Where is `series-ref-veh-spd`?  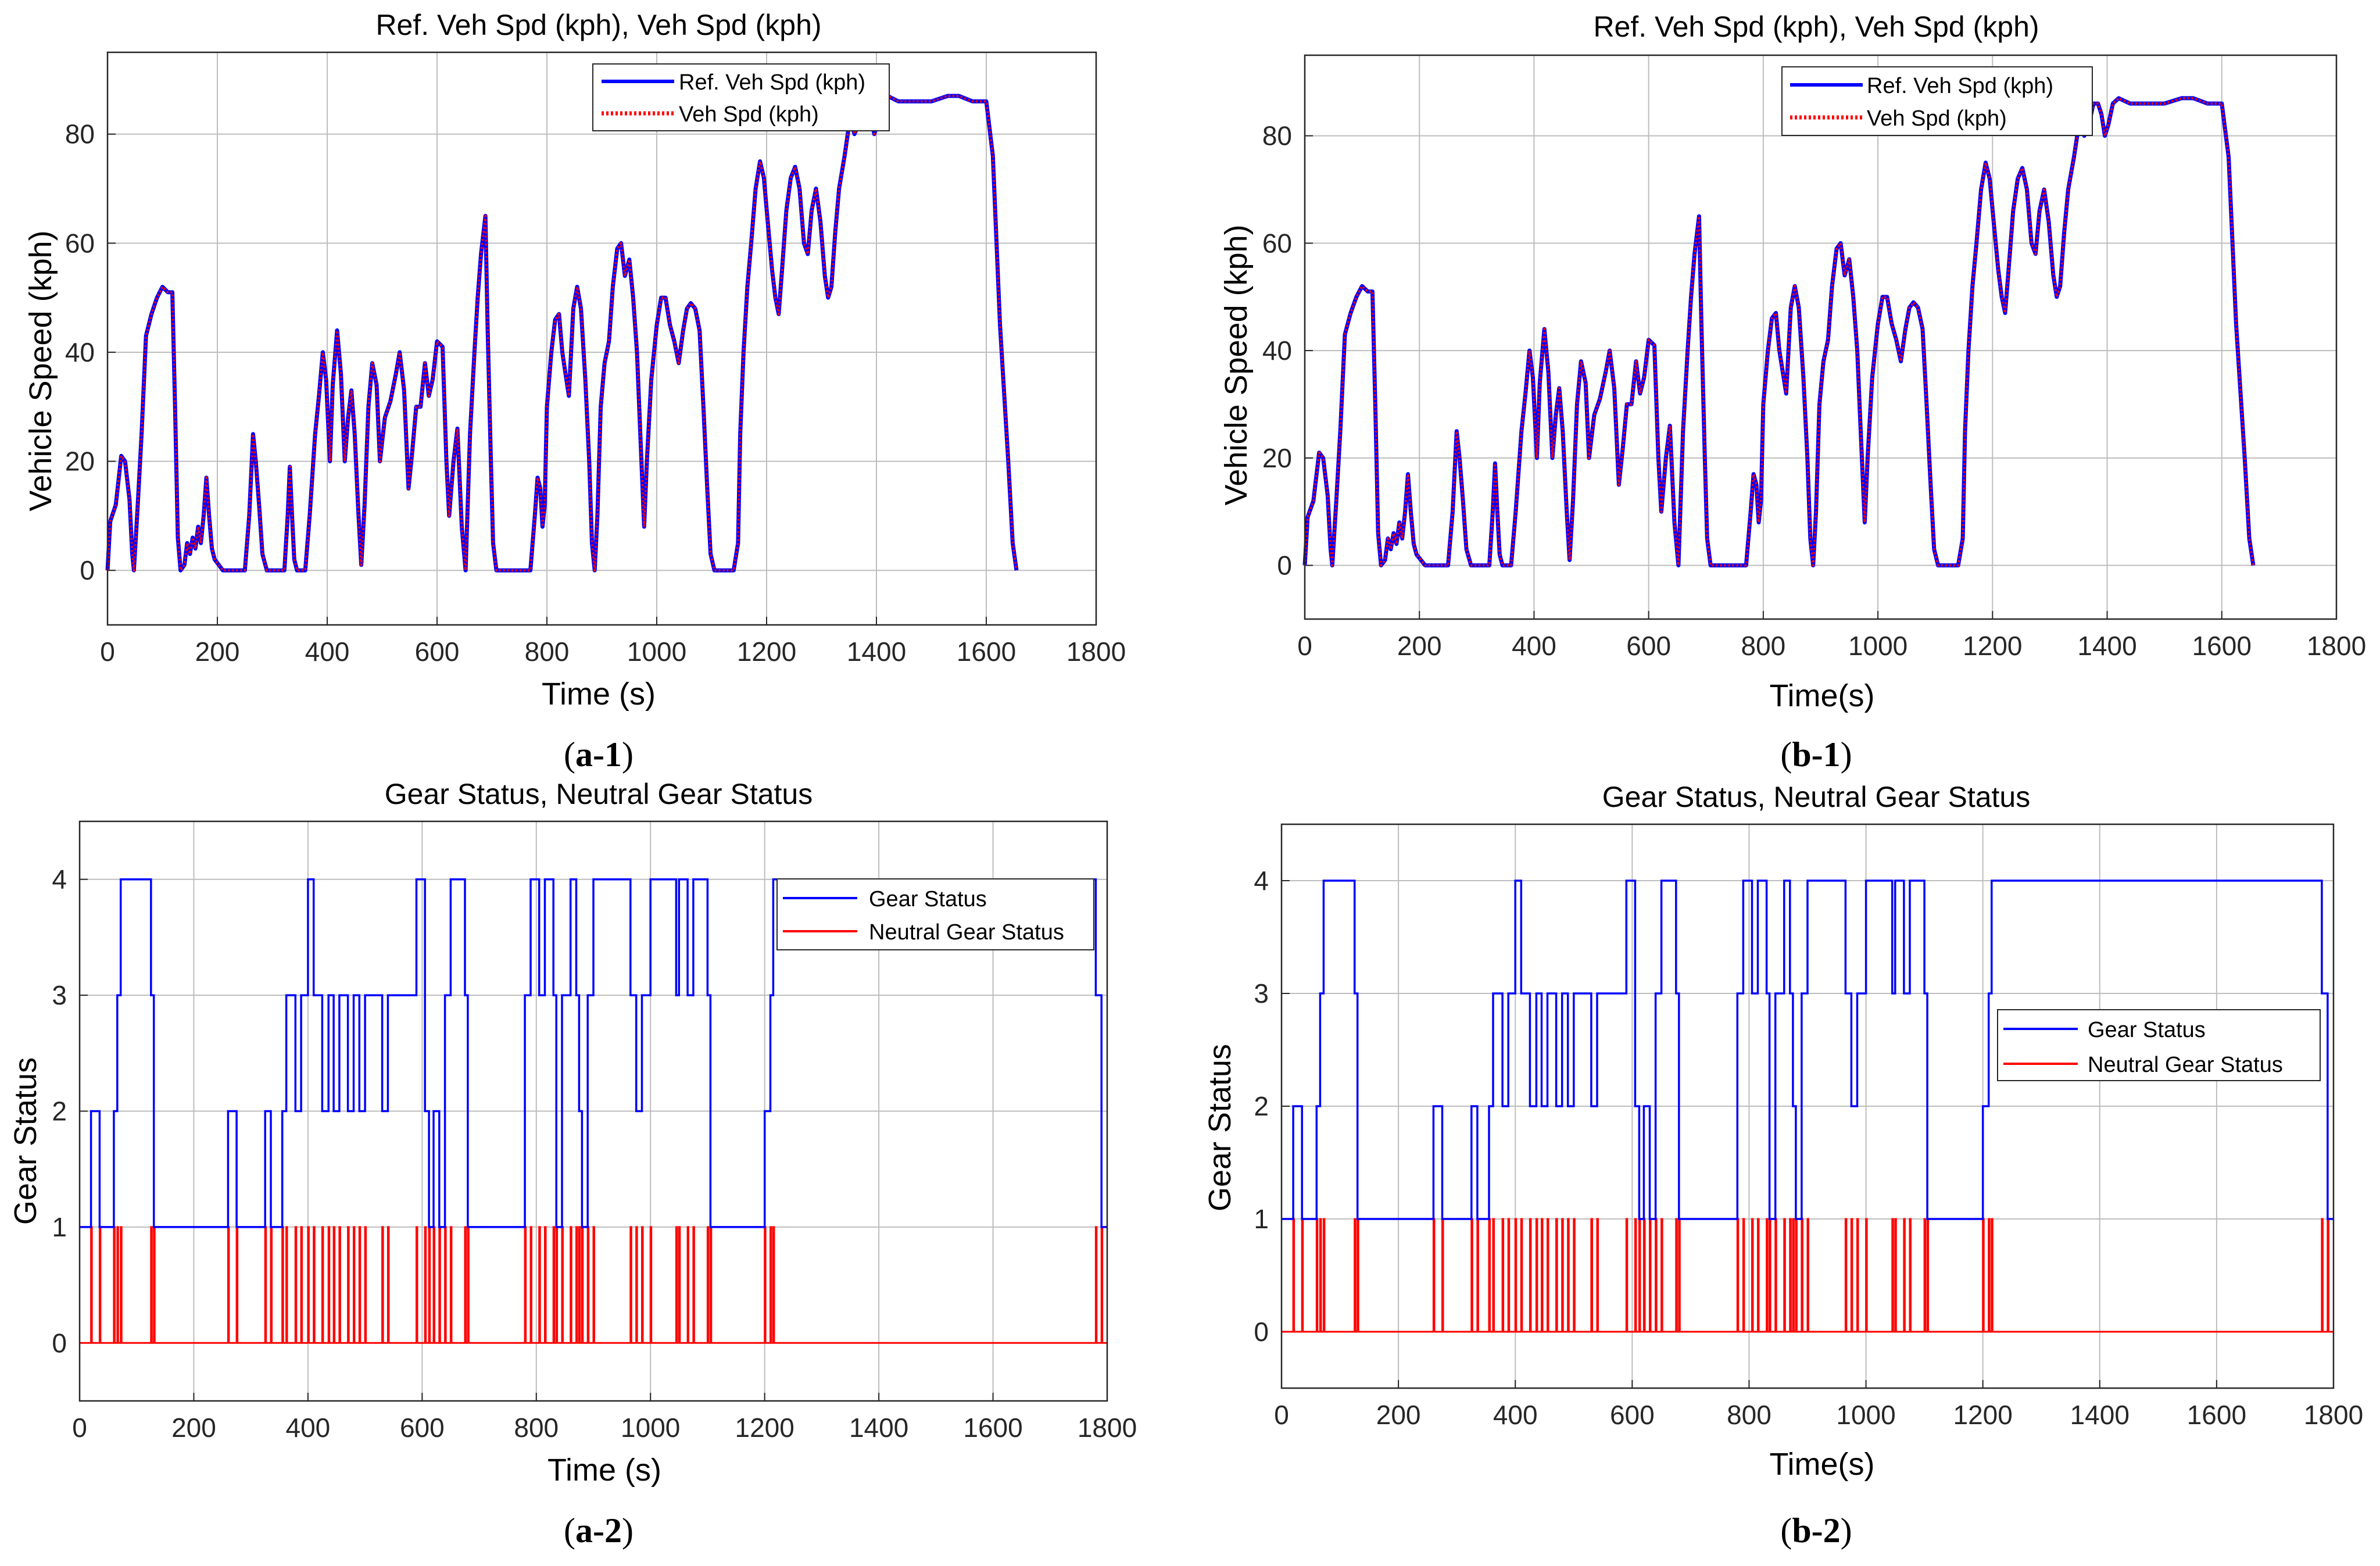 series-ref-veh-spd is located at coordinates (562, 334).